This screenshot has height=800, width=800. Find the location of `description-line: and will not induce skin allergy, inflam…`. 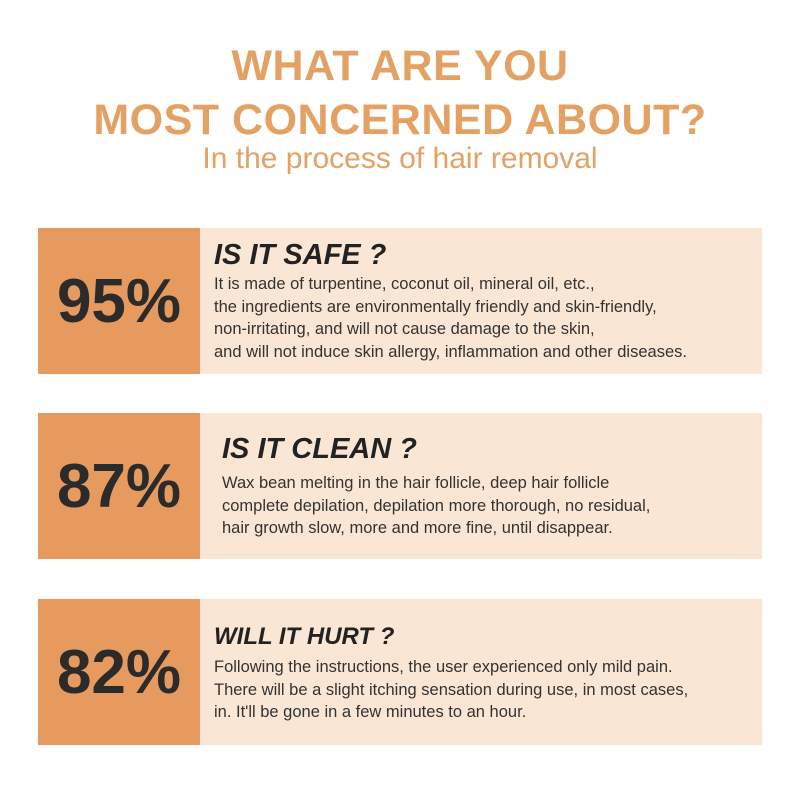

description-line: and will not induce skin allergy, inflam… is located at coordinates (450, 351).